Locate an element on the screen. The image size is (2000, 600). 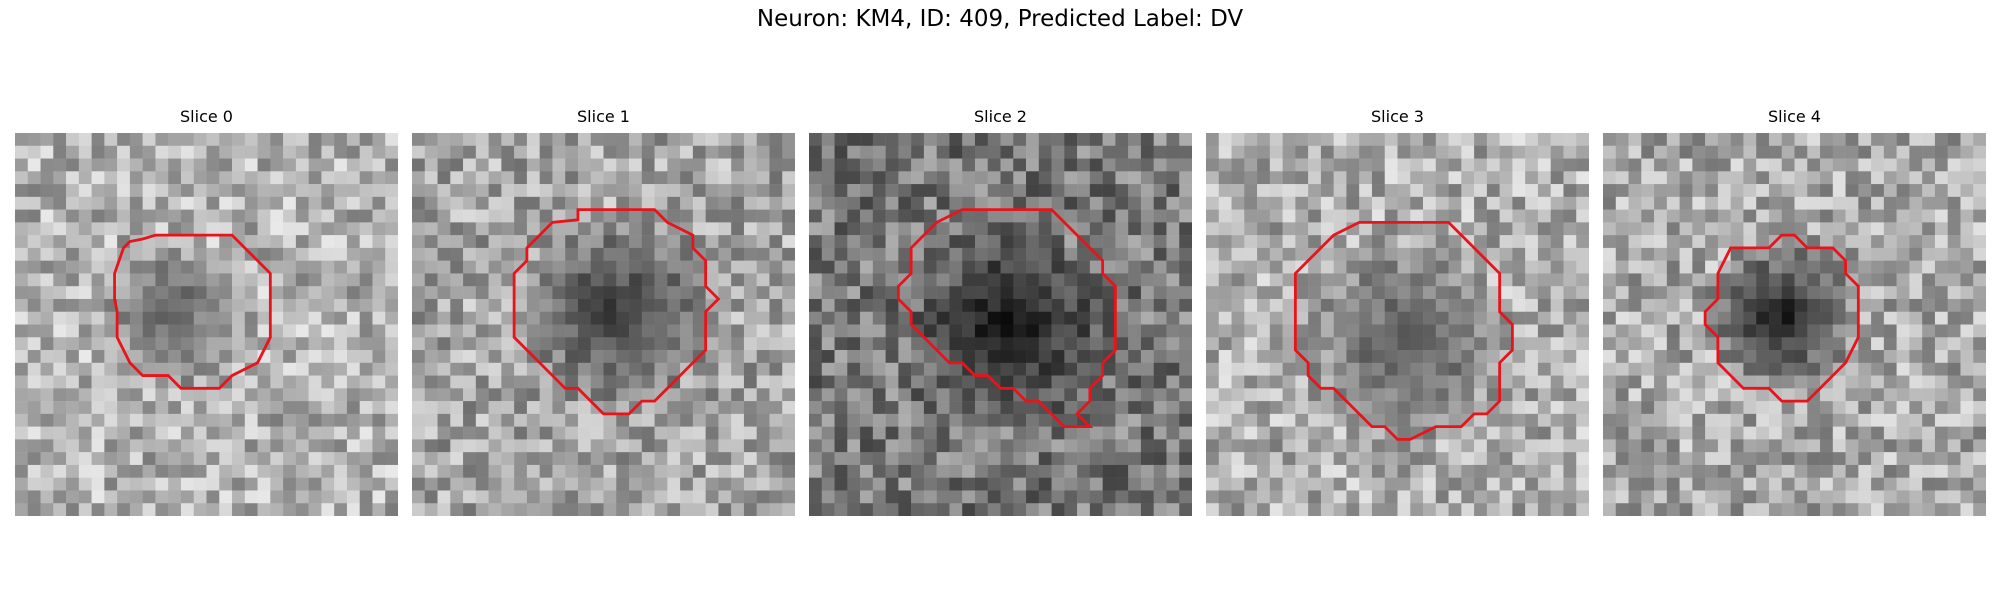
slice-title: Slice 1 is located at coordinates (603, 116).